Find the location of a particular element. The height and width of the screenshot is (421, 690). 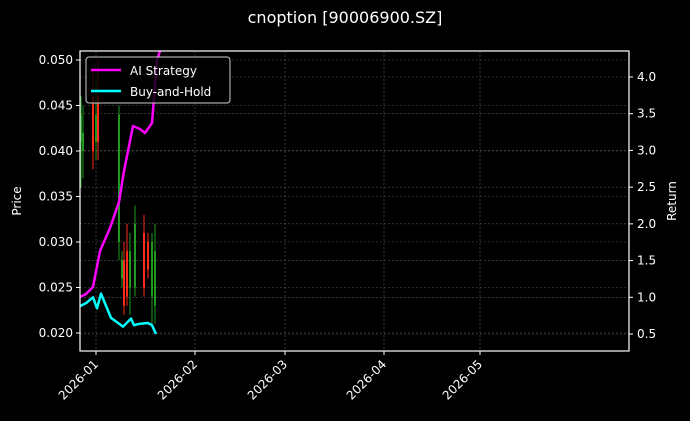

y-axis-right-label: Return is located at coordinates (672, 201).